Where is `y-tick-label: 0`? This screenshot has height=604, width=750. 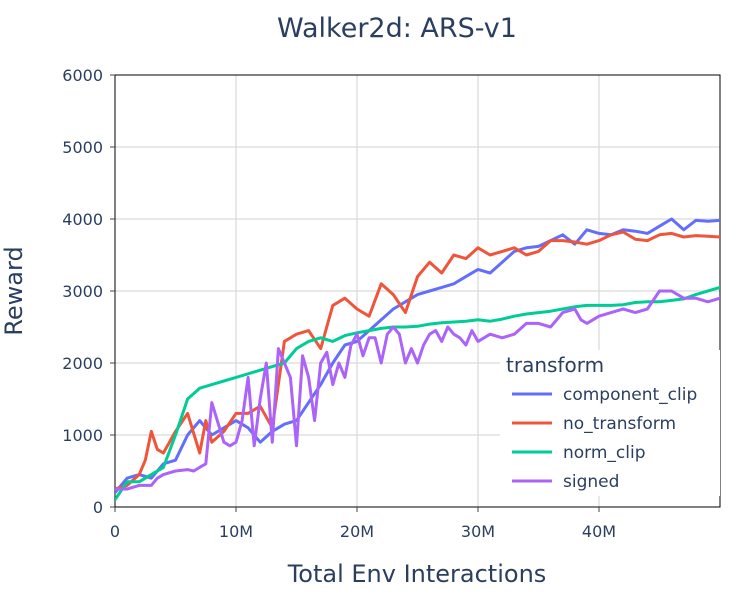
y-tick-label: 0 is located at coordinates (98, 507).